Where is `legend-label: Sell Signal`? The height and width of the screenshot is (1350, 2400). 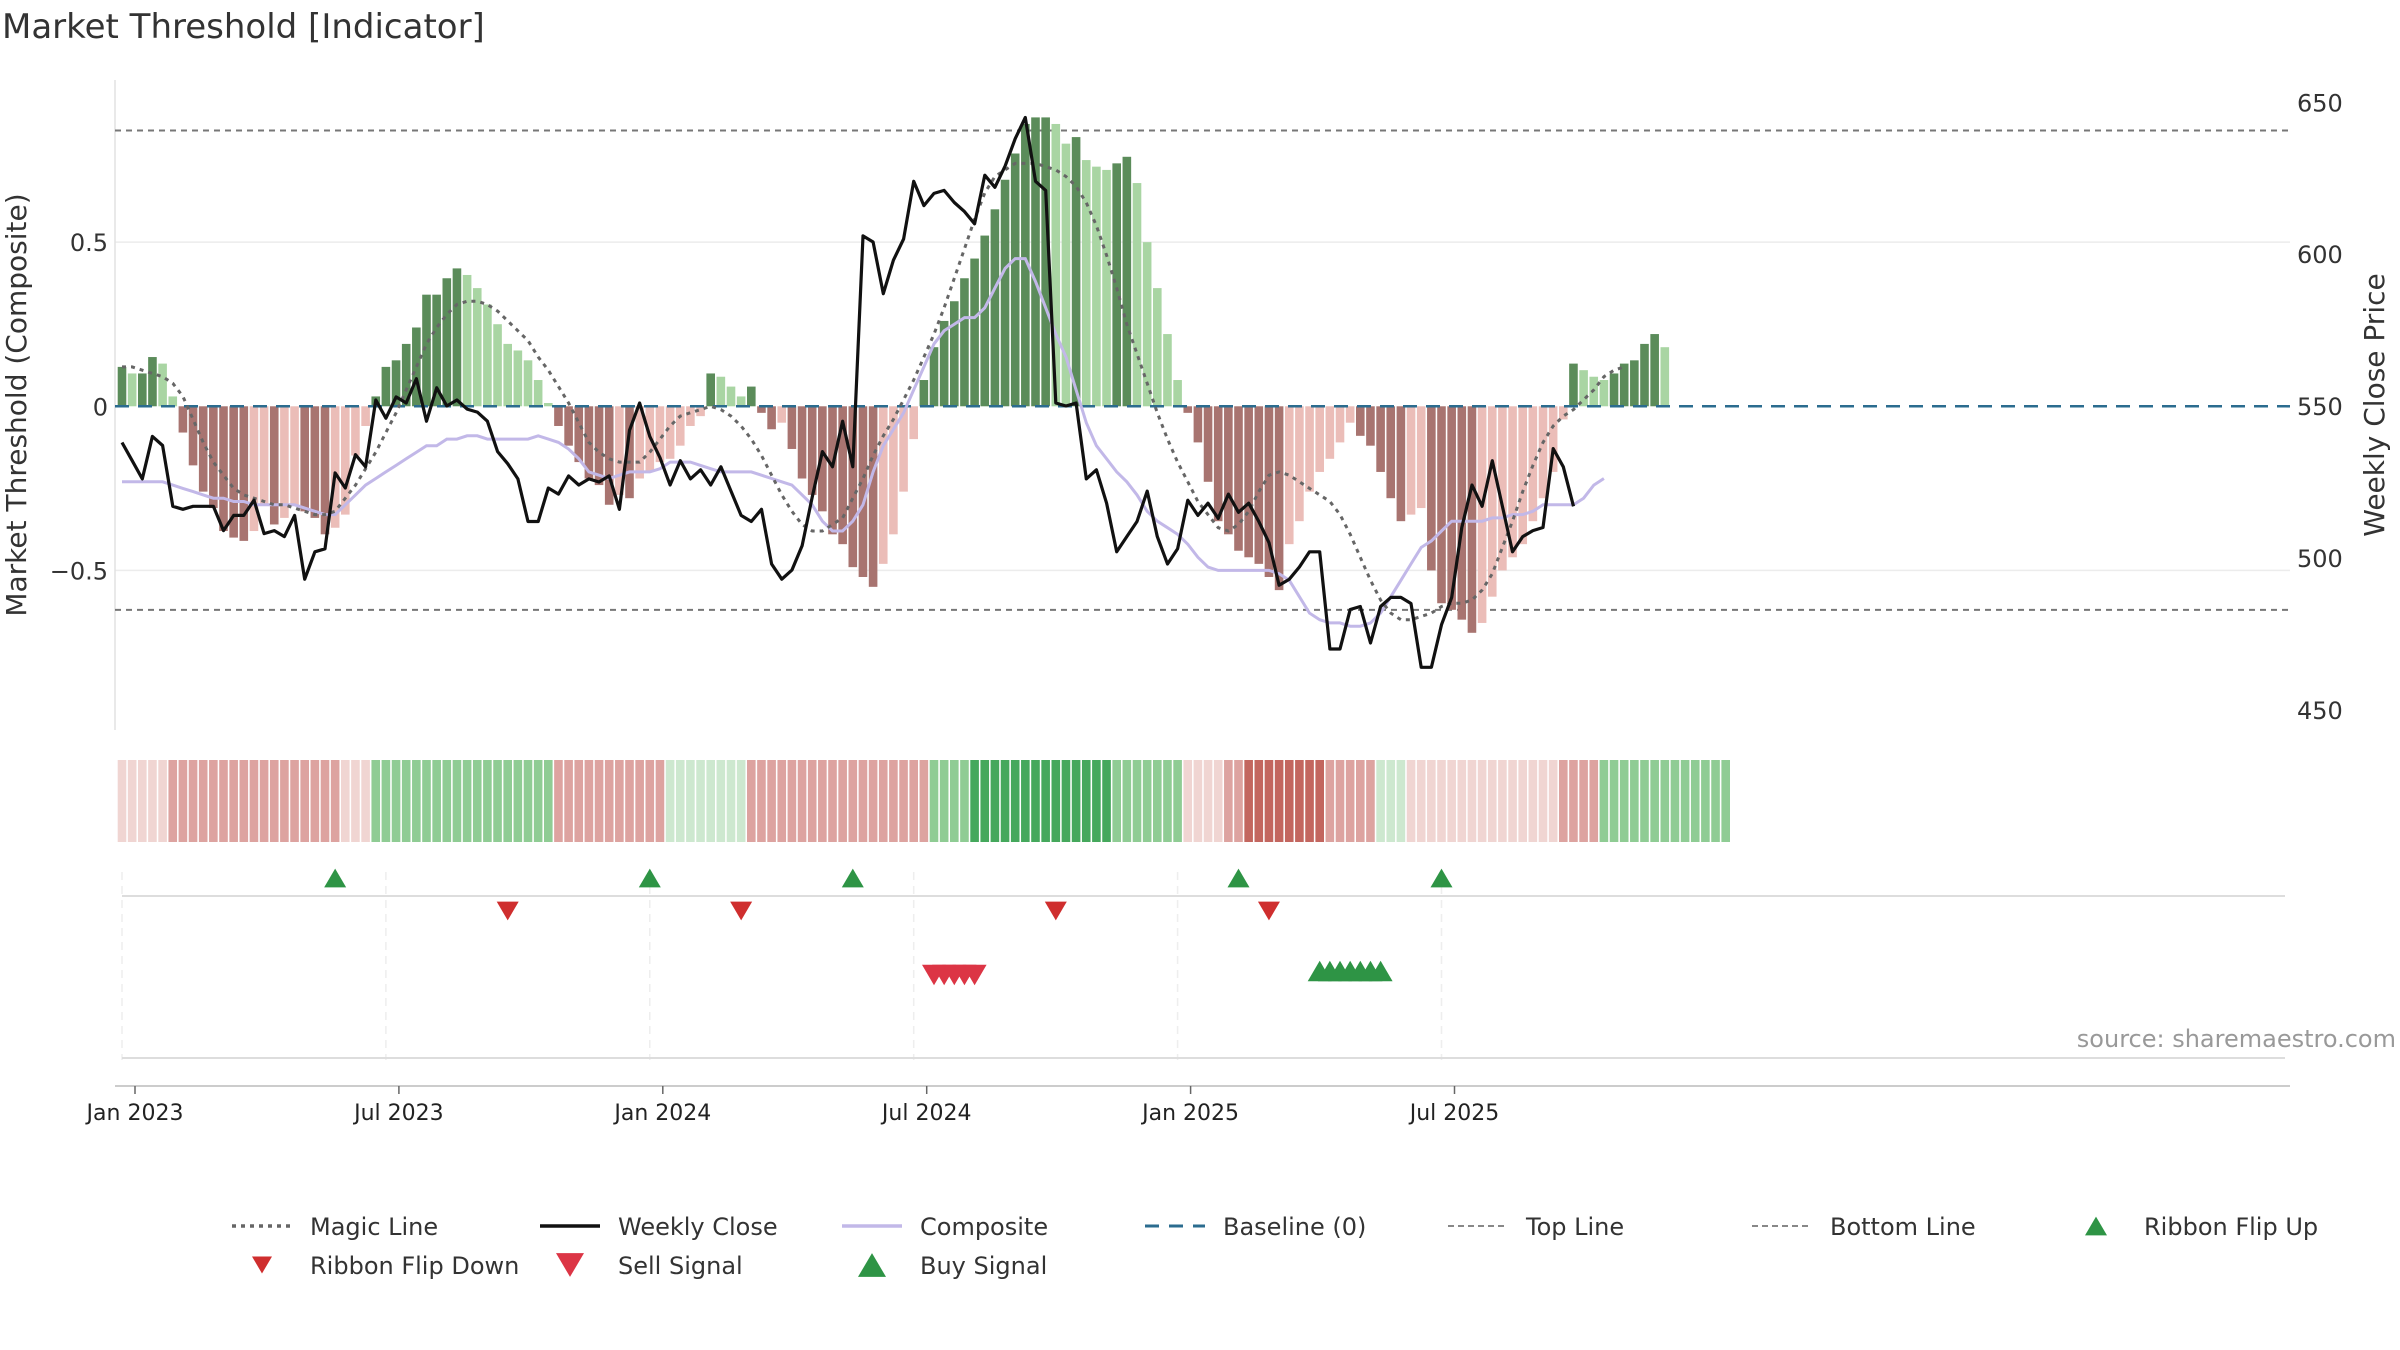 legend-label: Sell Signal is located at coordinates (680, 1266).